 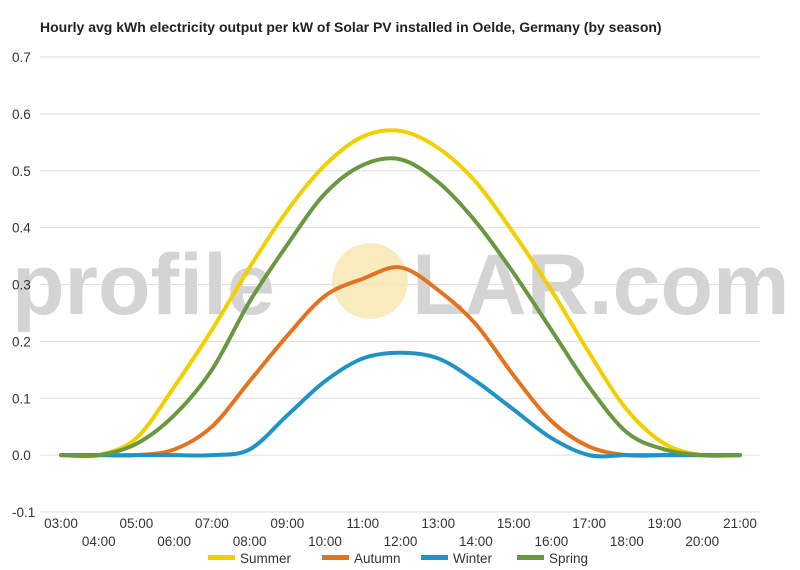 I want to click on y-tick-label: 0.2, so click(x=21, y=341).